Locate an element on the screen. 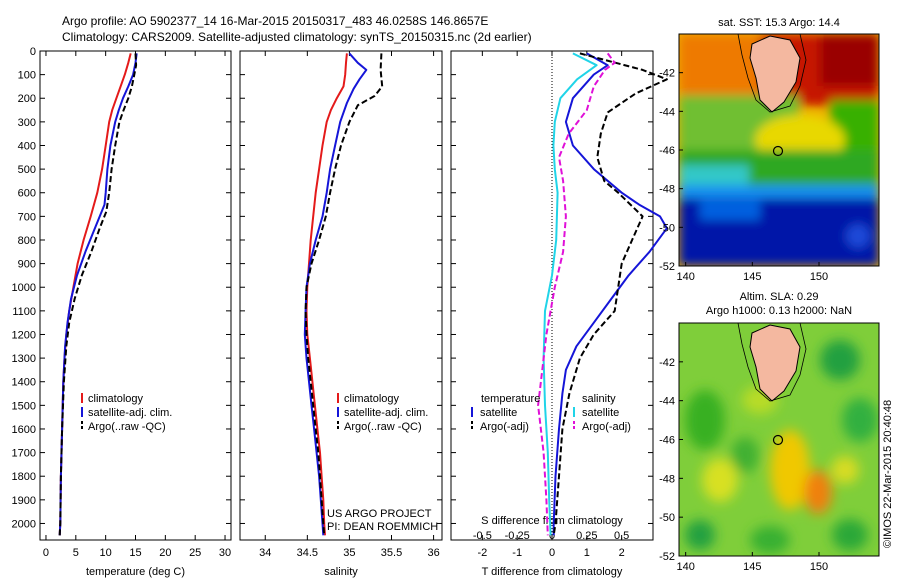 This screenshot has width=900, height=580. project-credit: US ARGO PROJECT is located at coordinates (379, 514).